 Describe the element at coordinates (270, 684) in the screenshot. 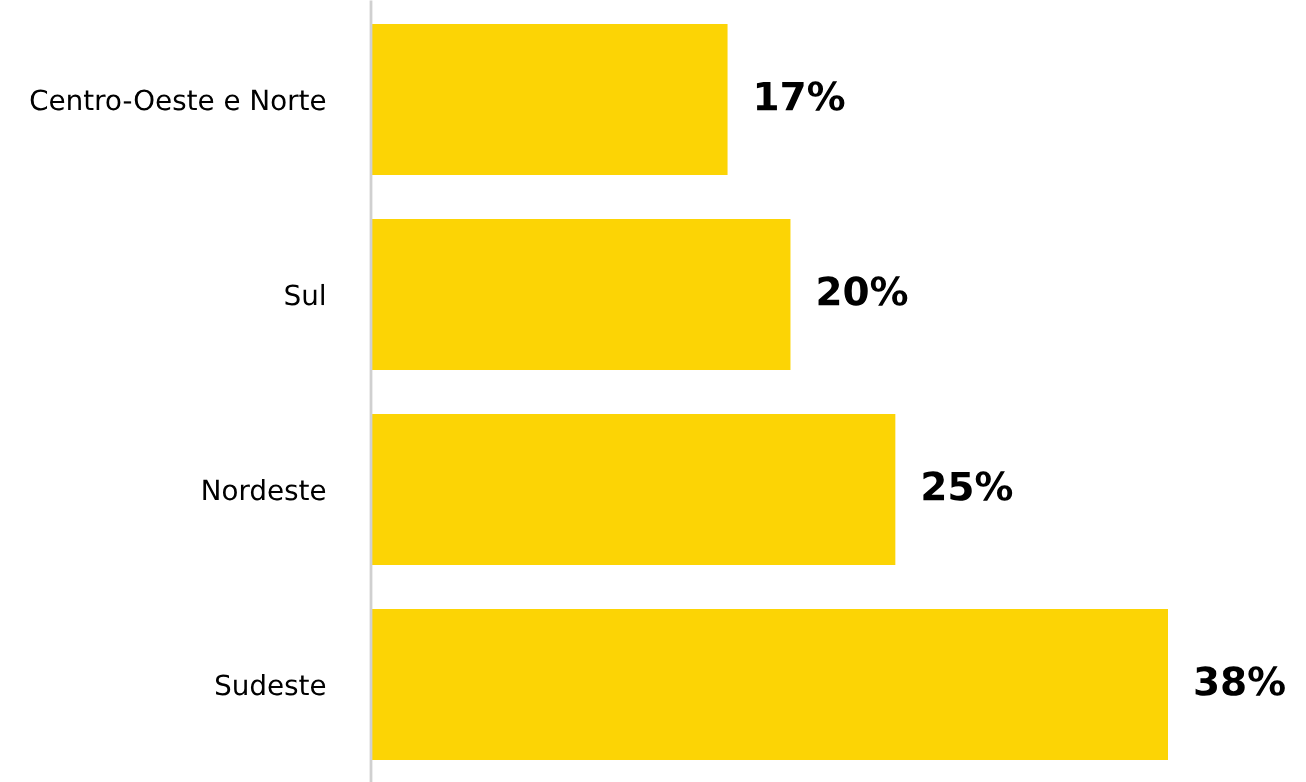

I see `y-tick-label: Sudeste` at that location.